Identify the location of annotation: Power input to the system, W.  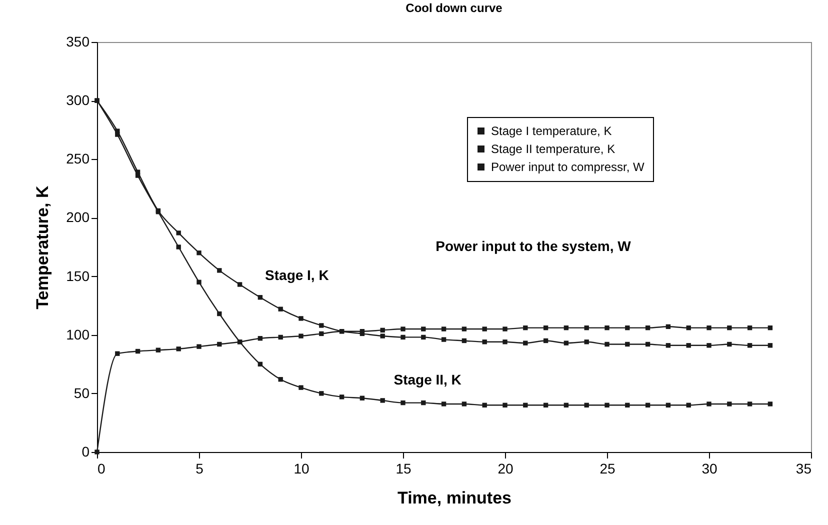
(534, 246).